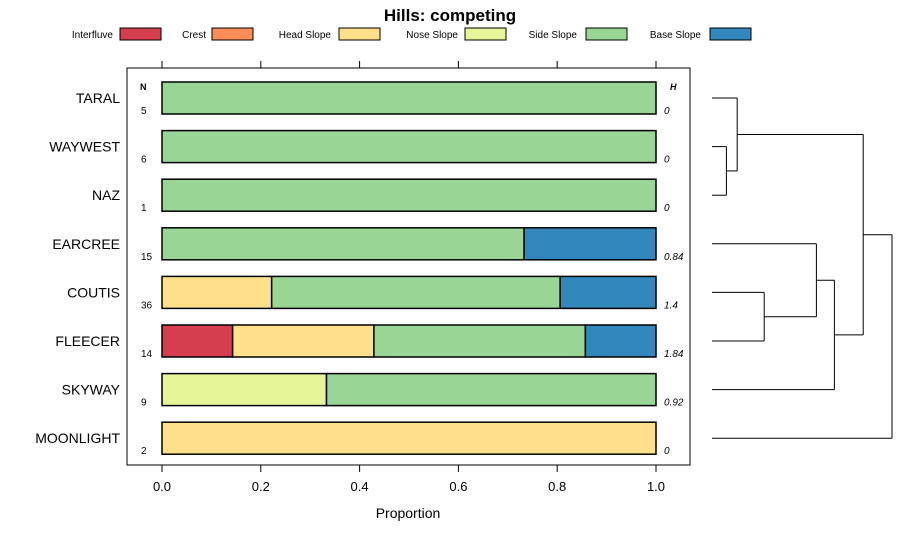 This screenshot has width=900, height=540. Describe the element at coordinates (450, 15) in the screenshot. I see `chart-title: Hills: competing` at that location.